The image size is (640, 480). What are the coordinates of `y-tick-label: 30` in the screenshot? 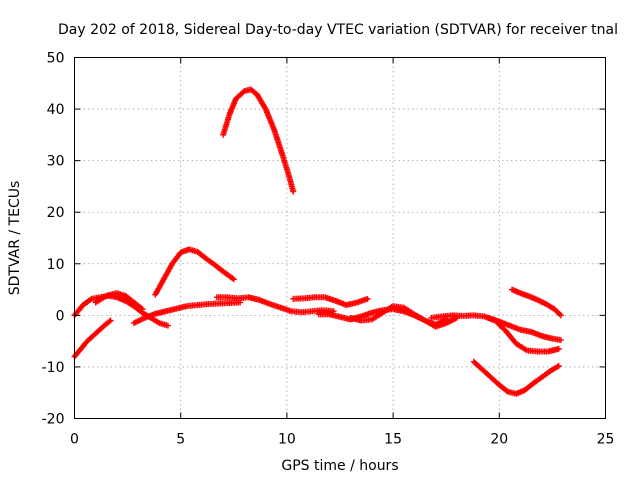 It's located at (56, 162).